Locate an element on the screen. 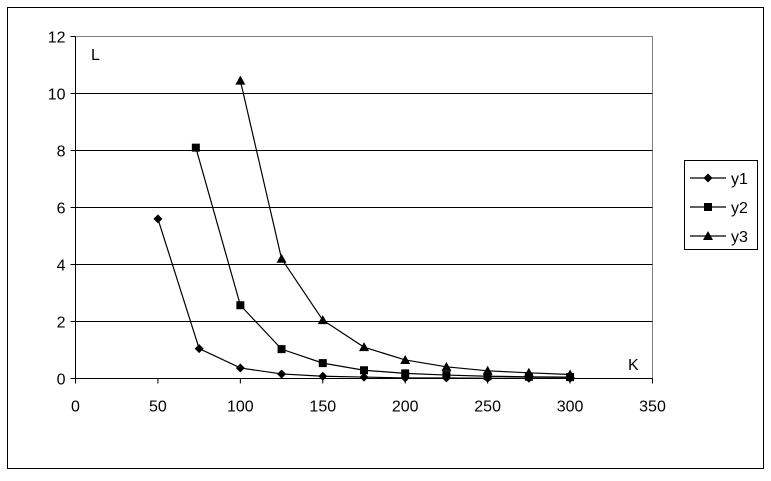 This screenshot has height=481, width=771. y-tick-label: 12 is located at coordinates (57, 38).